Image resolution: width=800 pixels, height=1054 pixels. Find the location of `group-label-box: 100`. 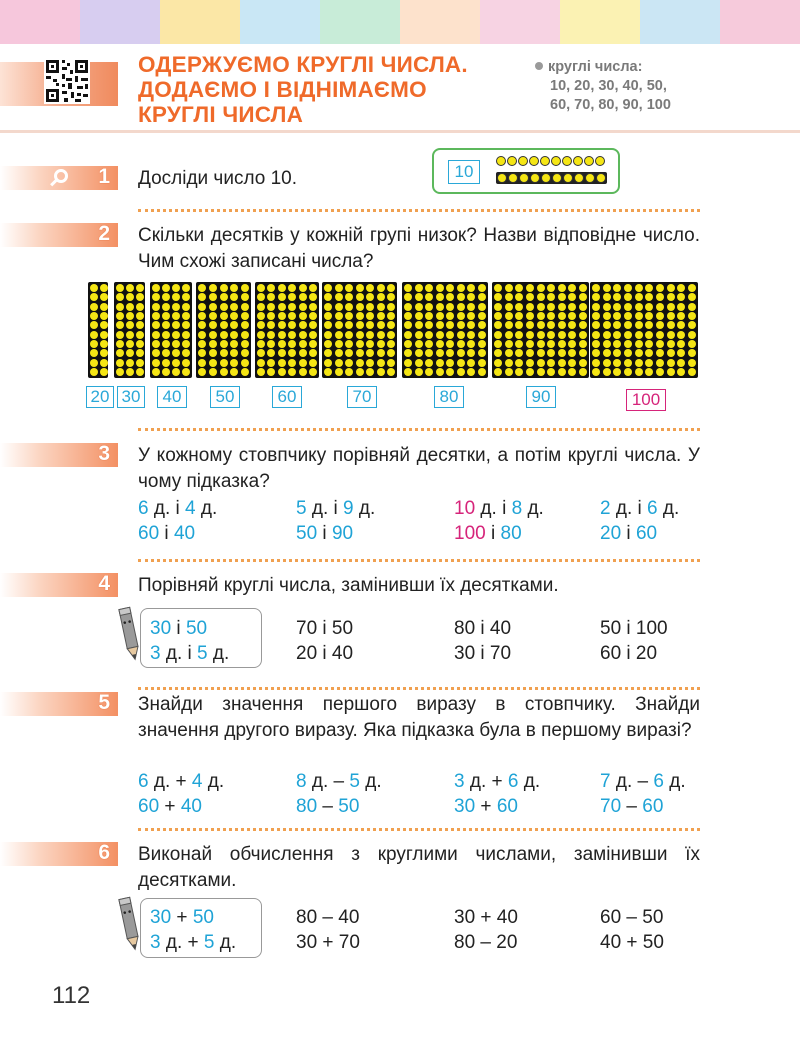

group-label-box: 100 is located at coordinates (646, 400).